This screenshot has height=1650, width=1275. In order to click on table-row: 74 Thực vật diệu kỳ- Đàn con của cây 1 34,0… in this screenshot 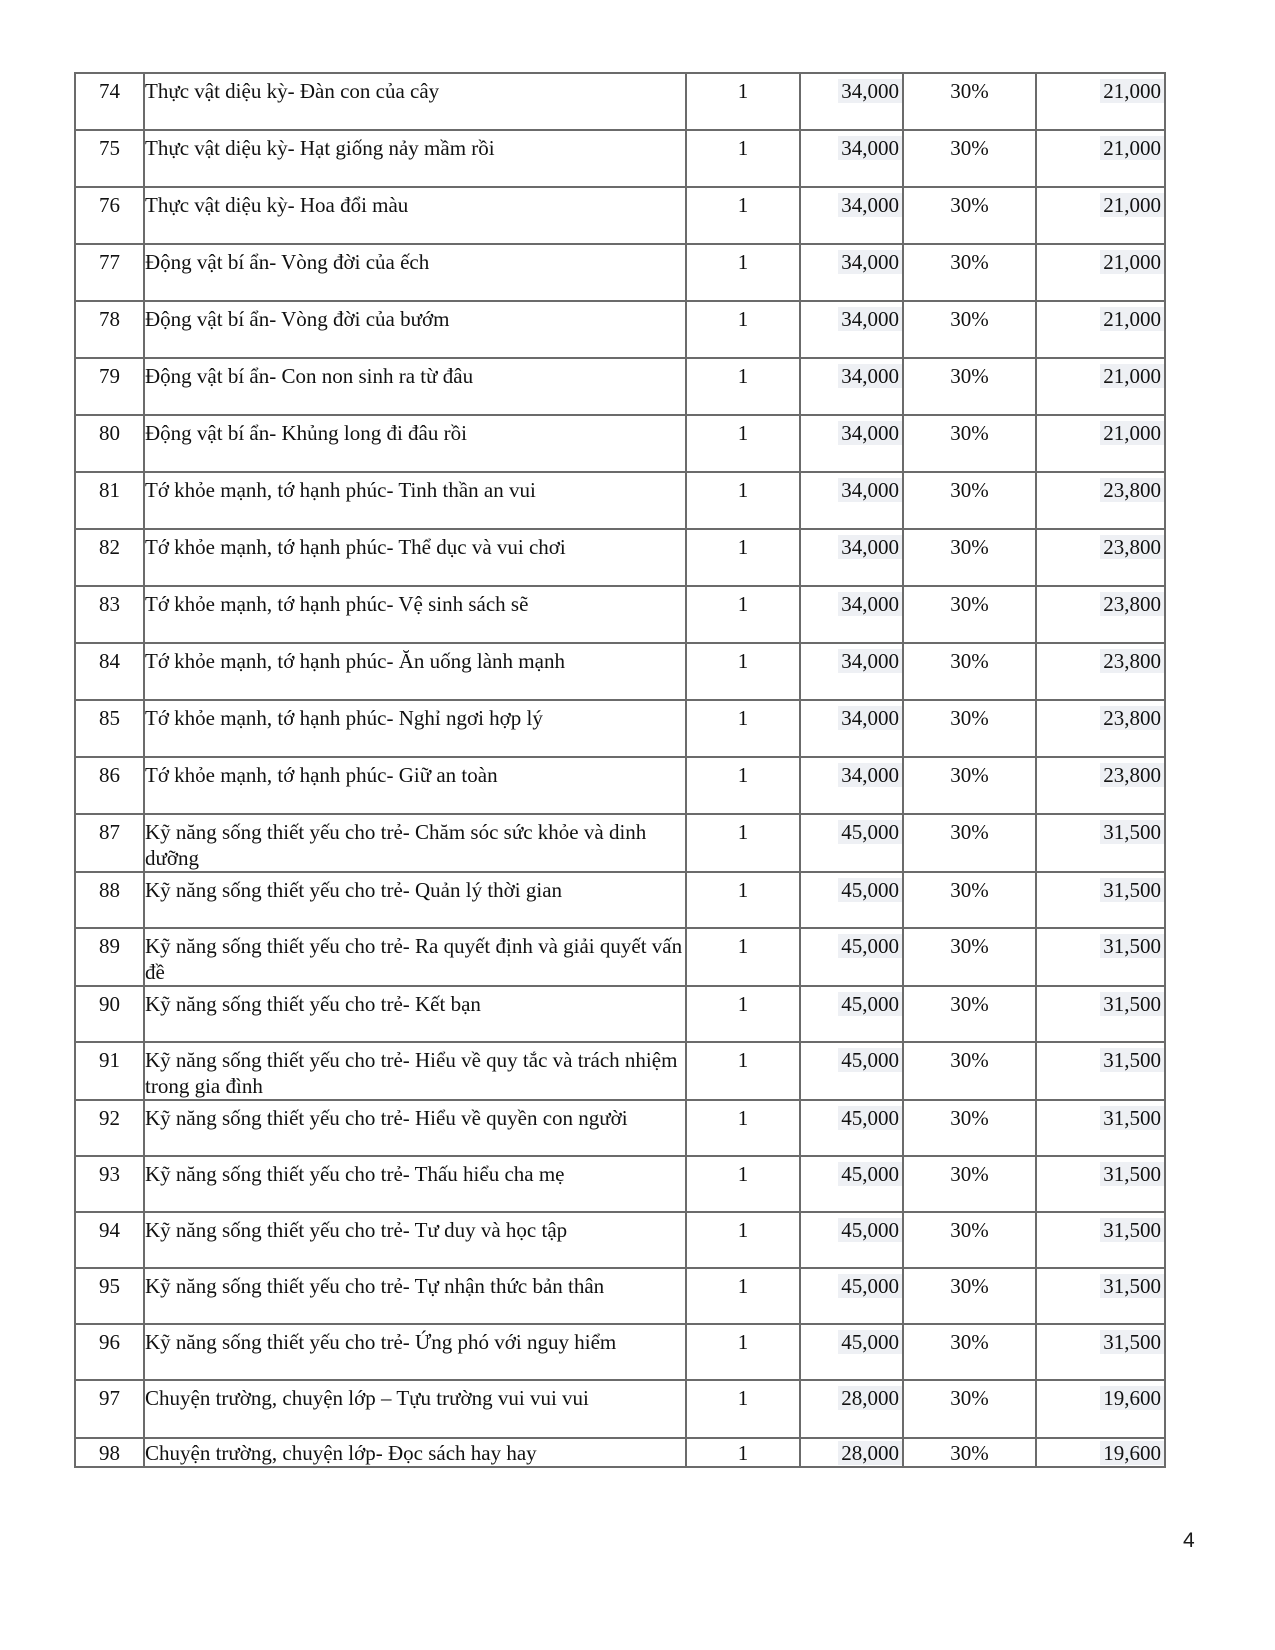, I will do `click(620, 101)`.